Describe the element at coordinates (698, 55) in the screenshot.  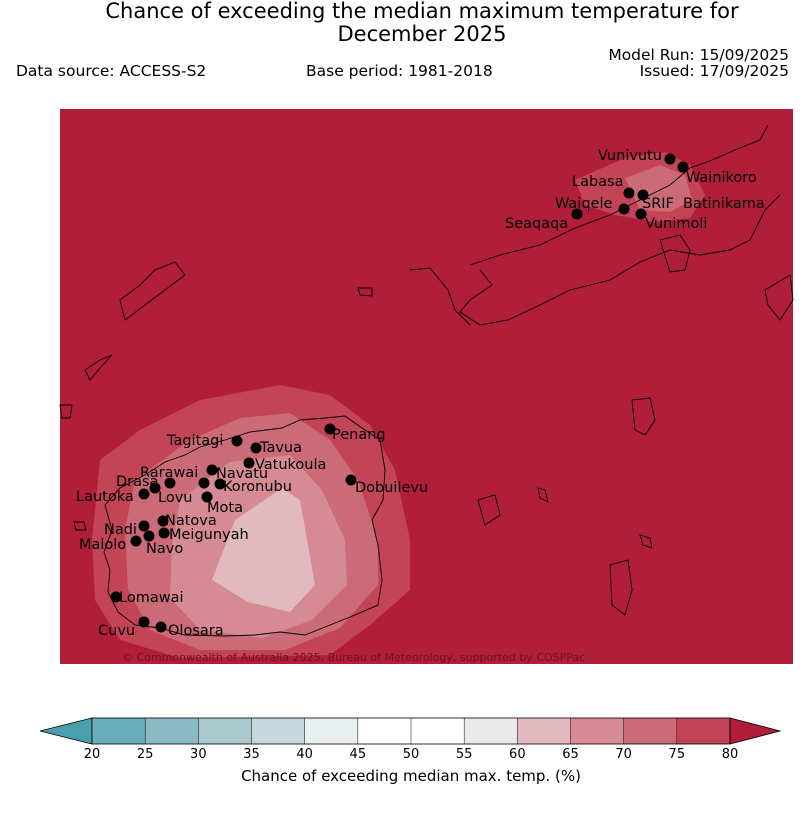
I see `model-run-label: Model Run: 15/09/2025` at that location.